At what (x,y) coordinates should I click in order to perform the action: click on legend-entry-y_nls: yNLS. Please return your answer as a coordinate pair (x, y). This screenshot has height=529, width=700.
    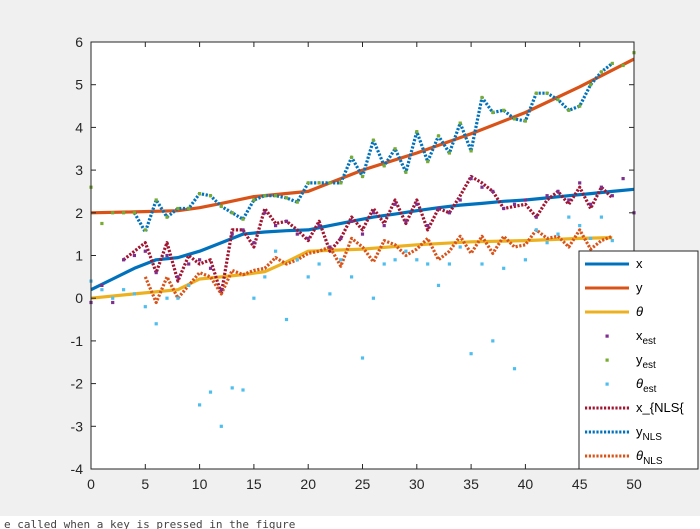
    Looking at the image, I should click on (623, 433).